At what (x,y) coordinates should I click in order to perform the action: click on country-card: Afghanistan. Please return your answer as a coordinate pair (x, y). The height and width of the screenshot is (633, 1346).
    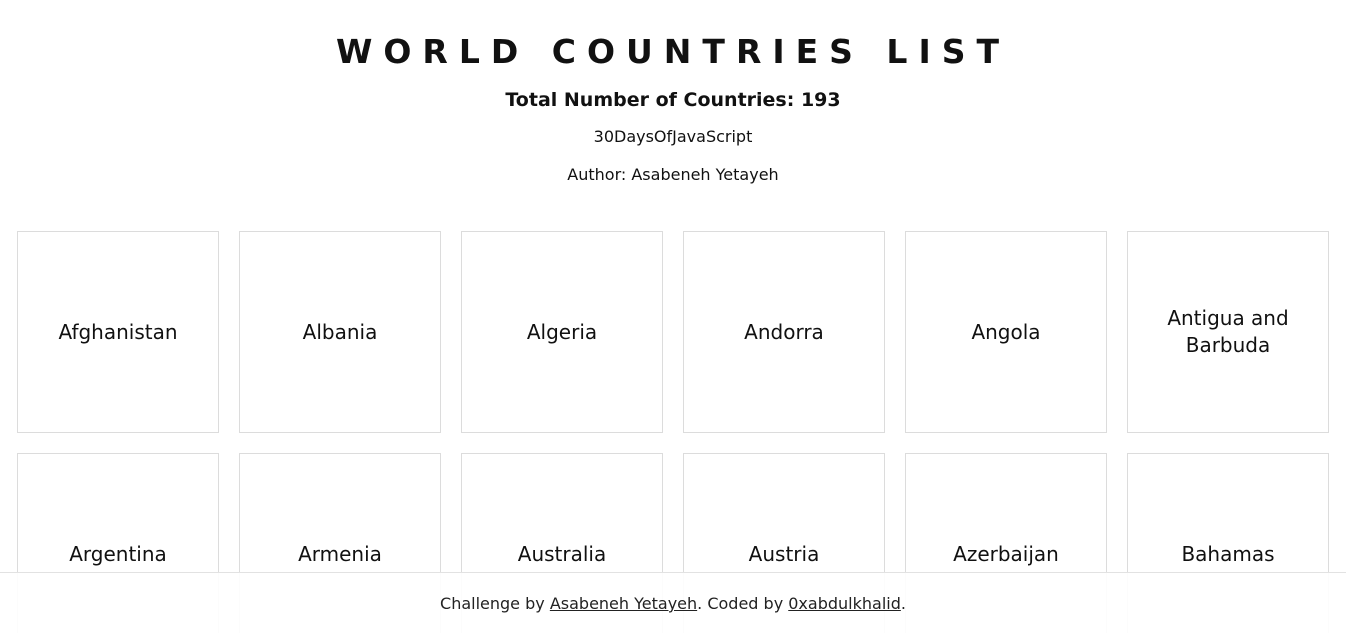
    Looking at the image, I should click on (118, 332).